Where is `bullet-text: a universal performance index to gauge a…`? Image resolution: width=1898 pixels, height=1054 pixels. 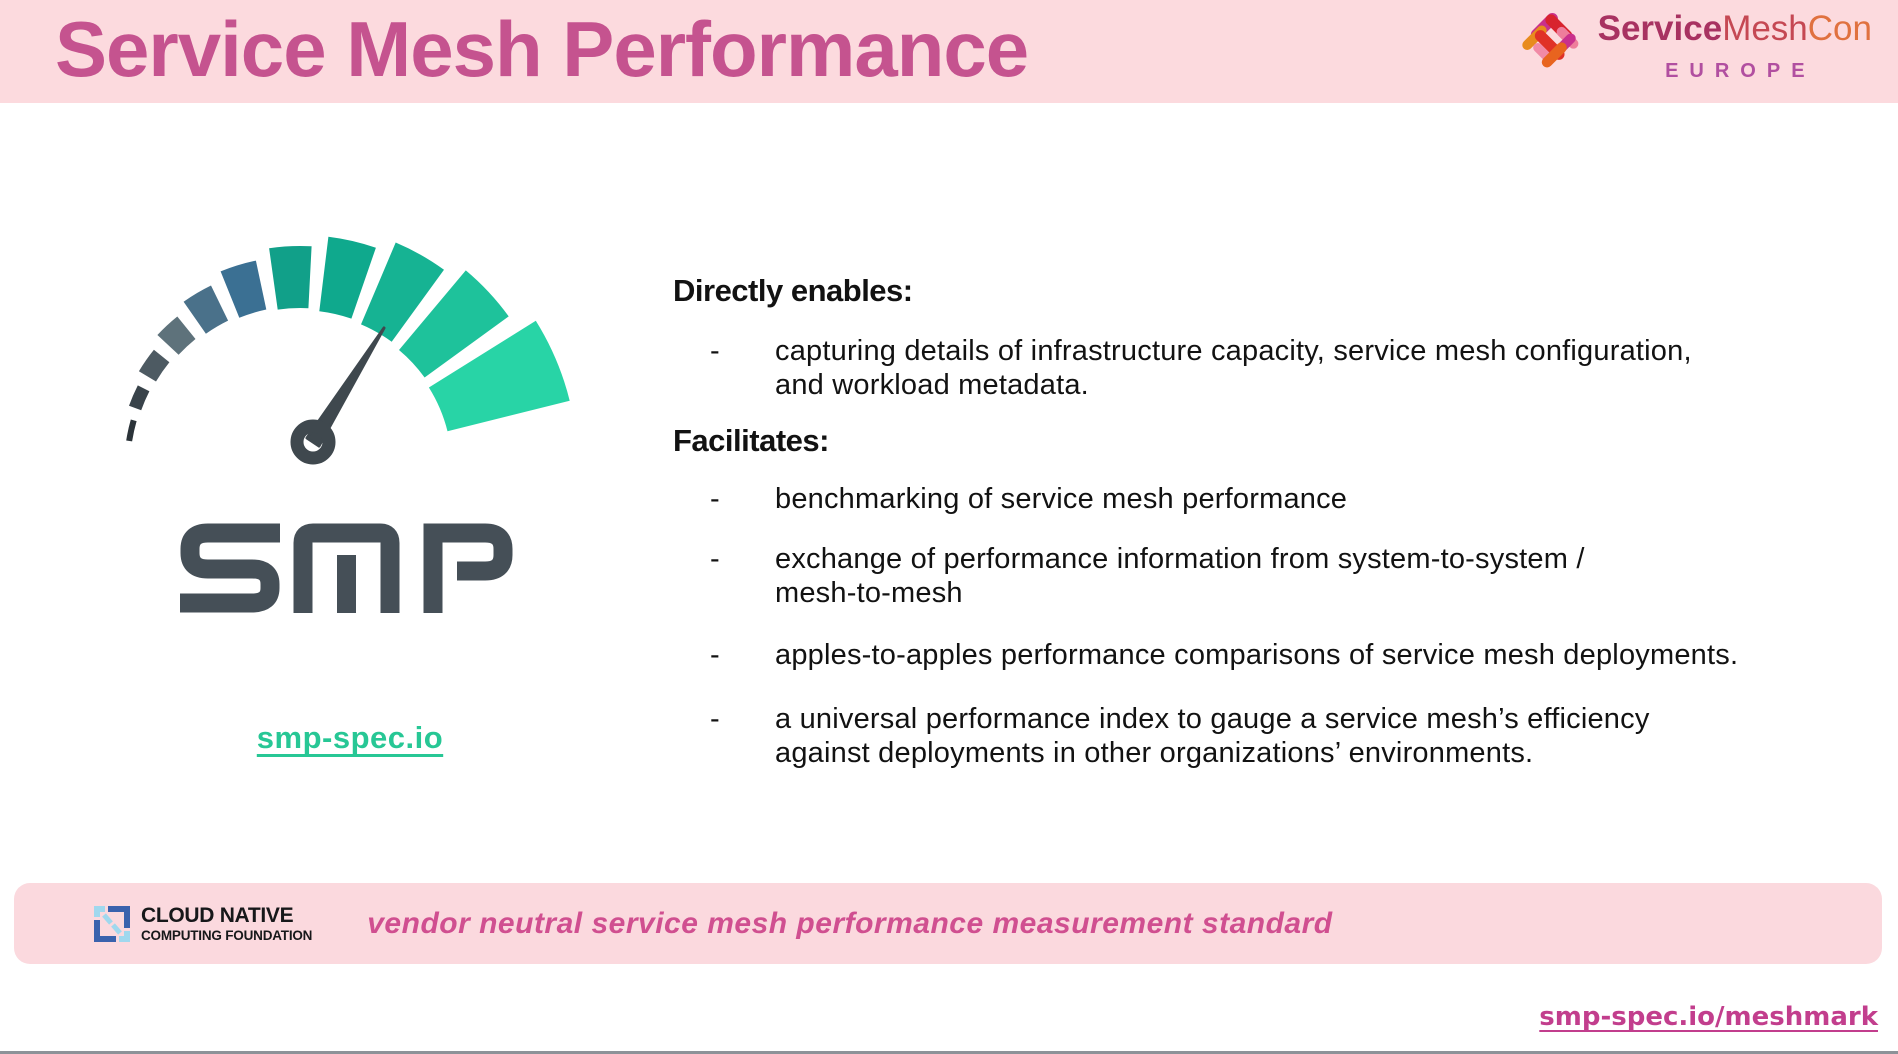 bullet-text: a universal performance index to gauge a… is located at coordinates (1212, 736).